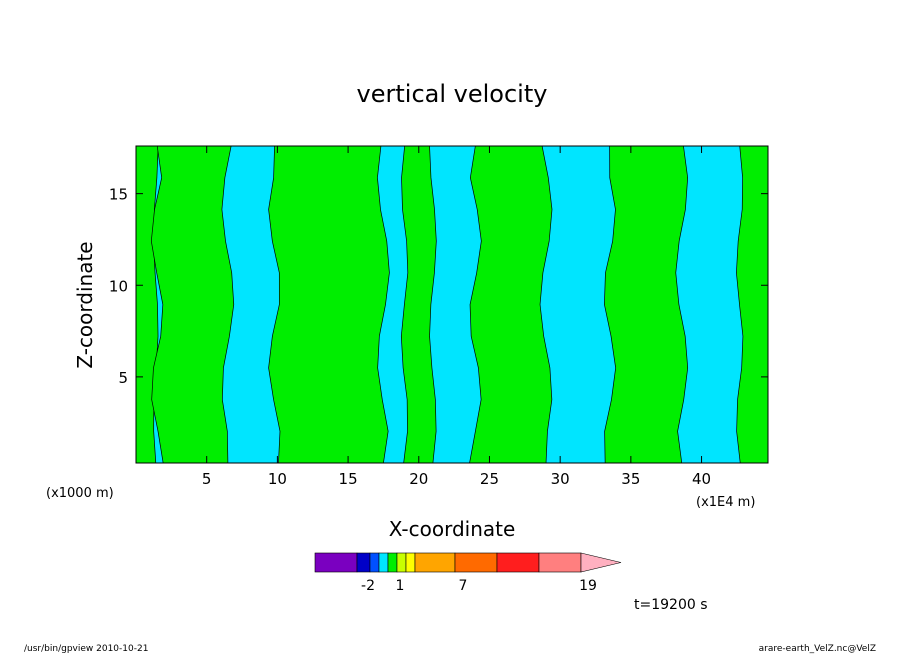 Image resolution: width=904 pixels, height=654 pixels. I want to click on colorbar, so click(468, 562).